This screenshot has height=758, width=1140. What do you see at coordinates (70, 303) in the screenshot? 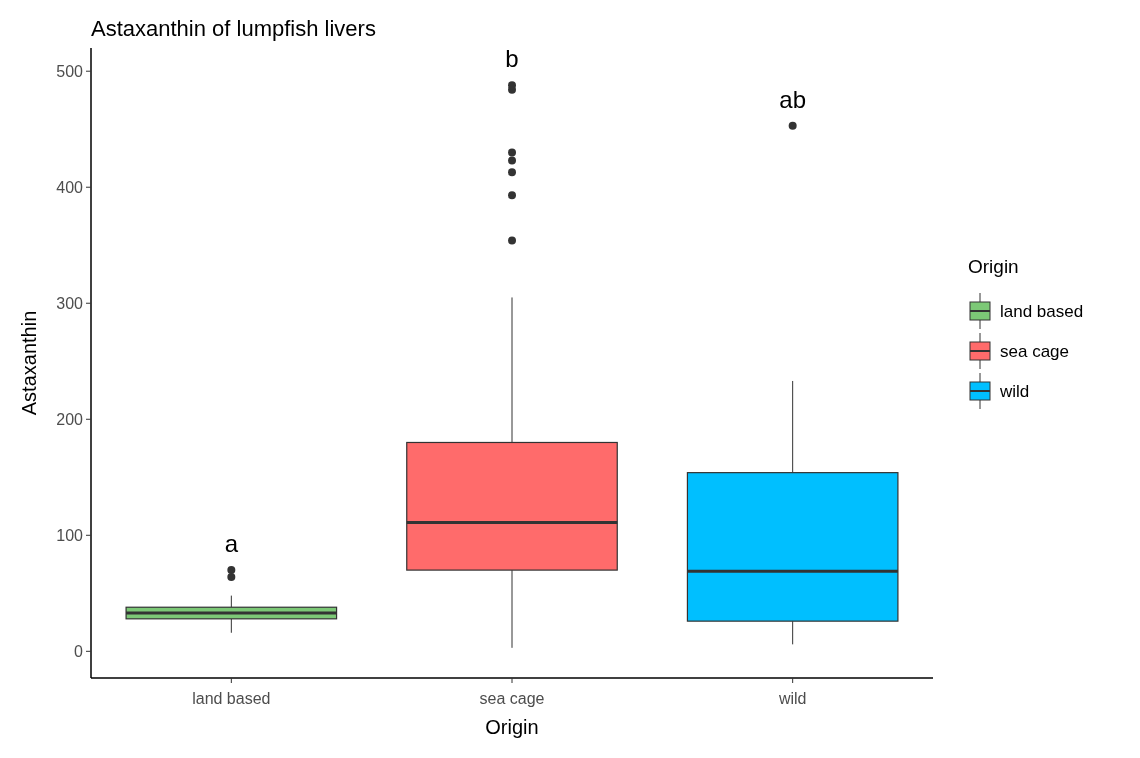
I see `y-tick-label: 300` at bounding box center [70, 303].